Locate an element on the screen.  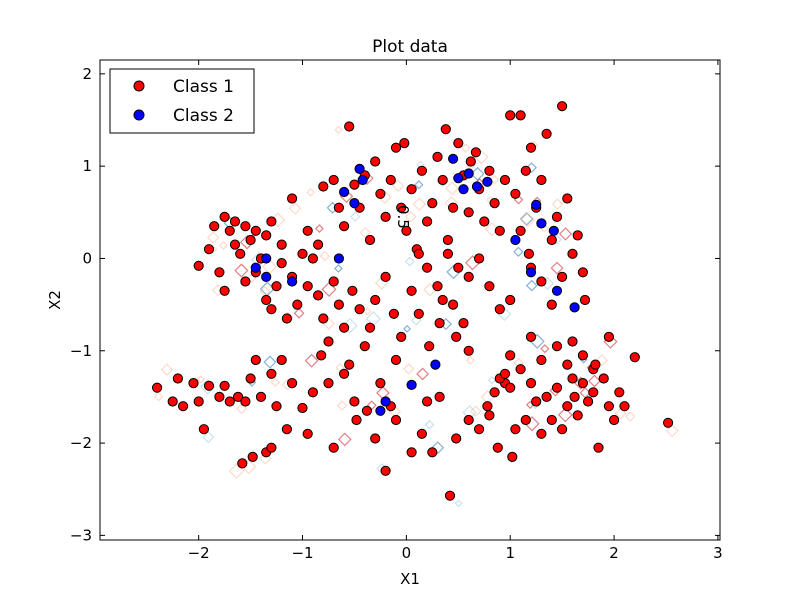
chart-title: Plot data is located at coordinates (410, 47).